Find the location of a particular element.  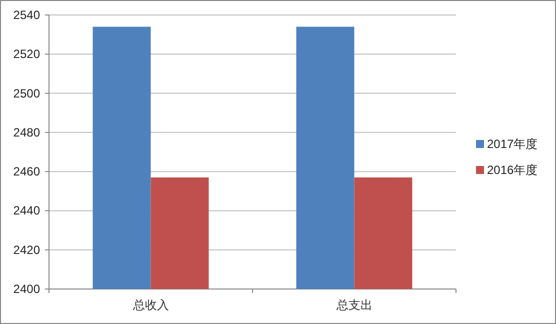

x-tick-label: 总支出 is located at coordinates (353, 305).